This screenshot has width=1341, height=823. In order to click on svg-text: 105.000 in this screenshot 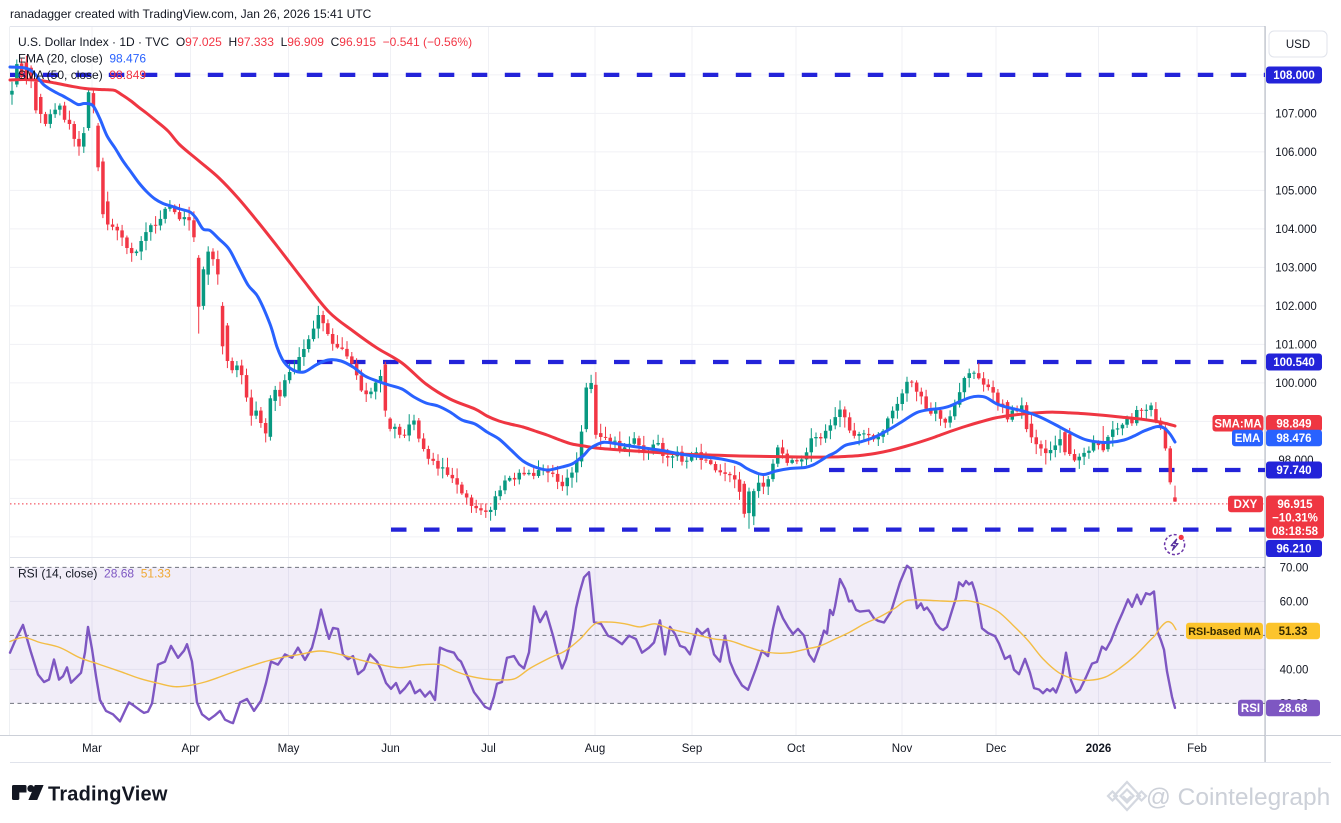, I will do `click(1296, 191)`.